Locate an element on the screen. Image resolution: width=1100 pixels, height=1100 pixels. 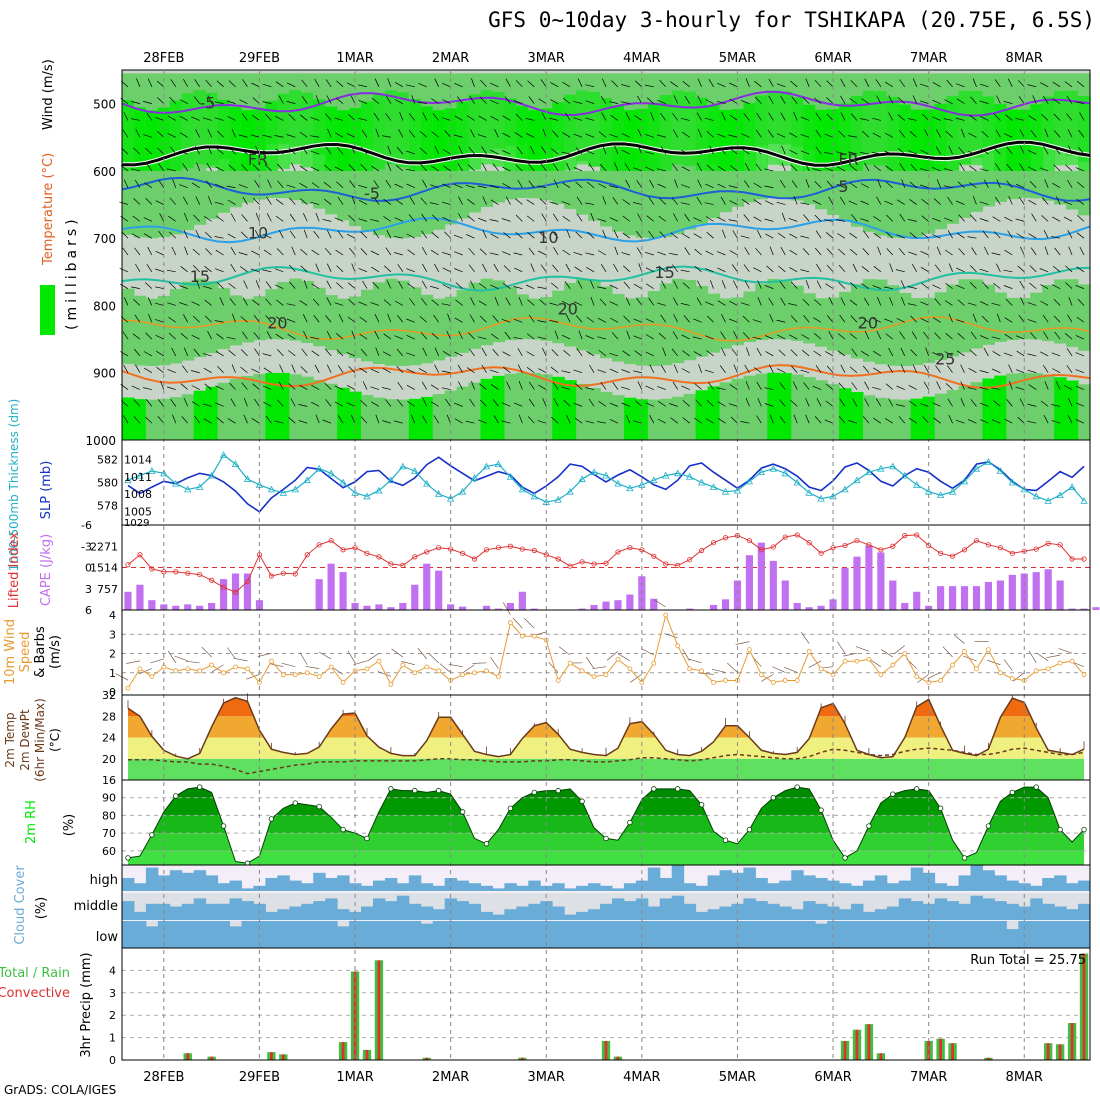
thickness-tick: 582 is located at coordinates (107, 460).